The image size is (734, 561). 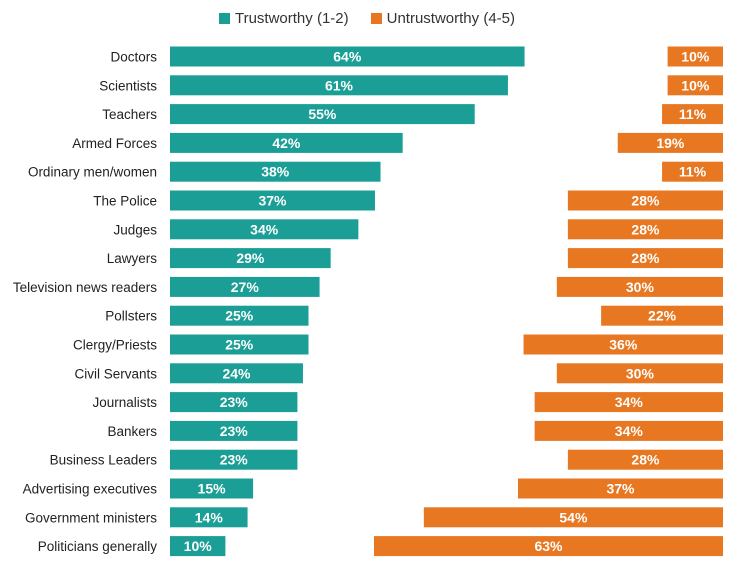 I want to click on data-label-trustworthy: 10%, so click(x=198, y=546).